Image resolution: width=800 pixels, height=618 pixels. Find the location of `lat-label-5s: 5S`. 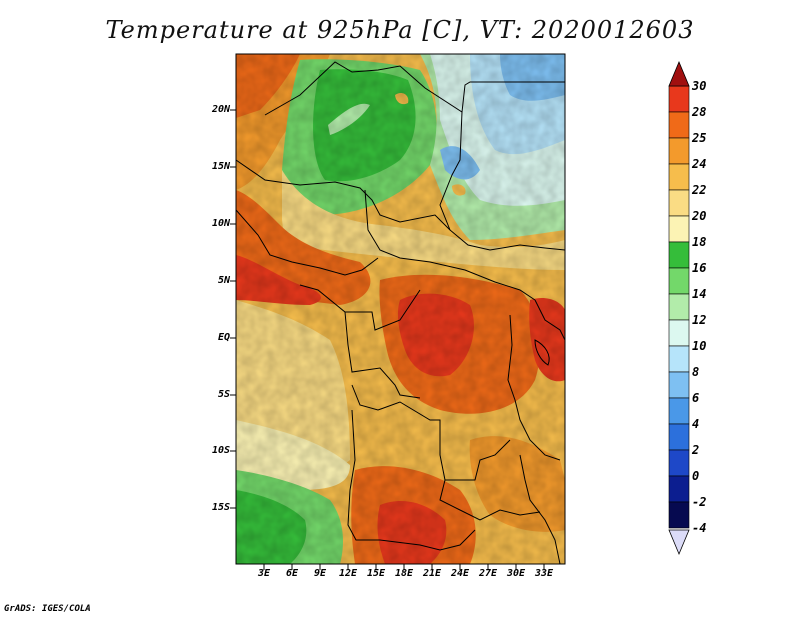

lat-label-5s: 5S is located at coordinates (223, 394).